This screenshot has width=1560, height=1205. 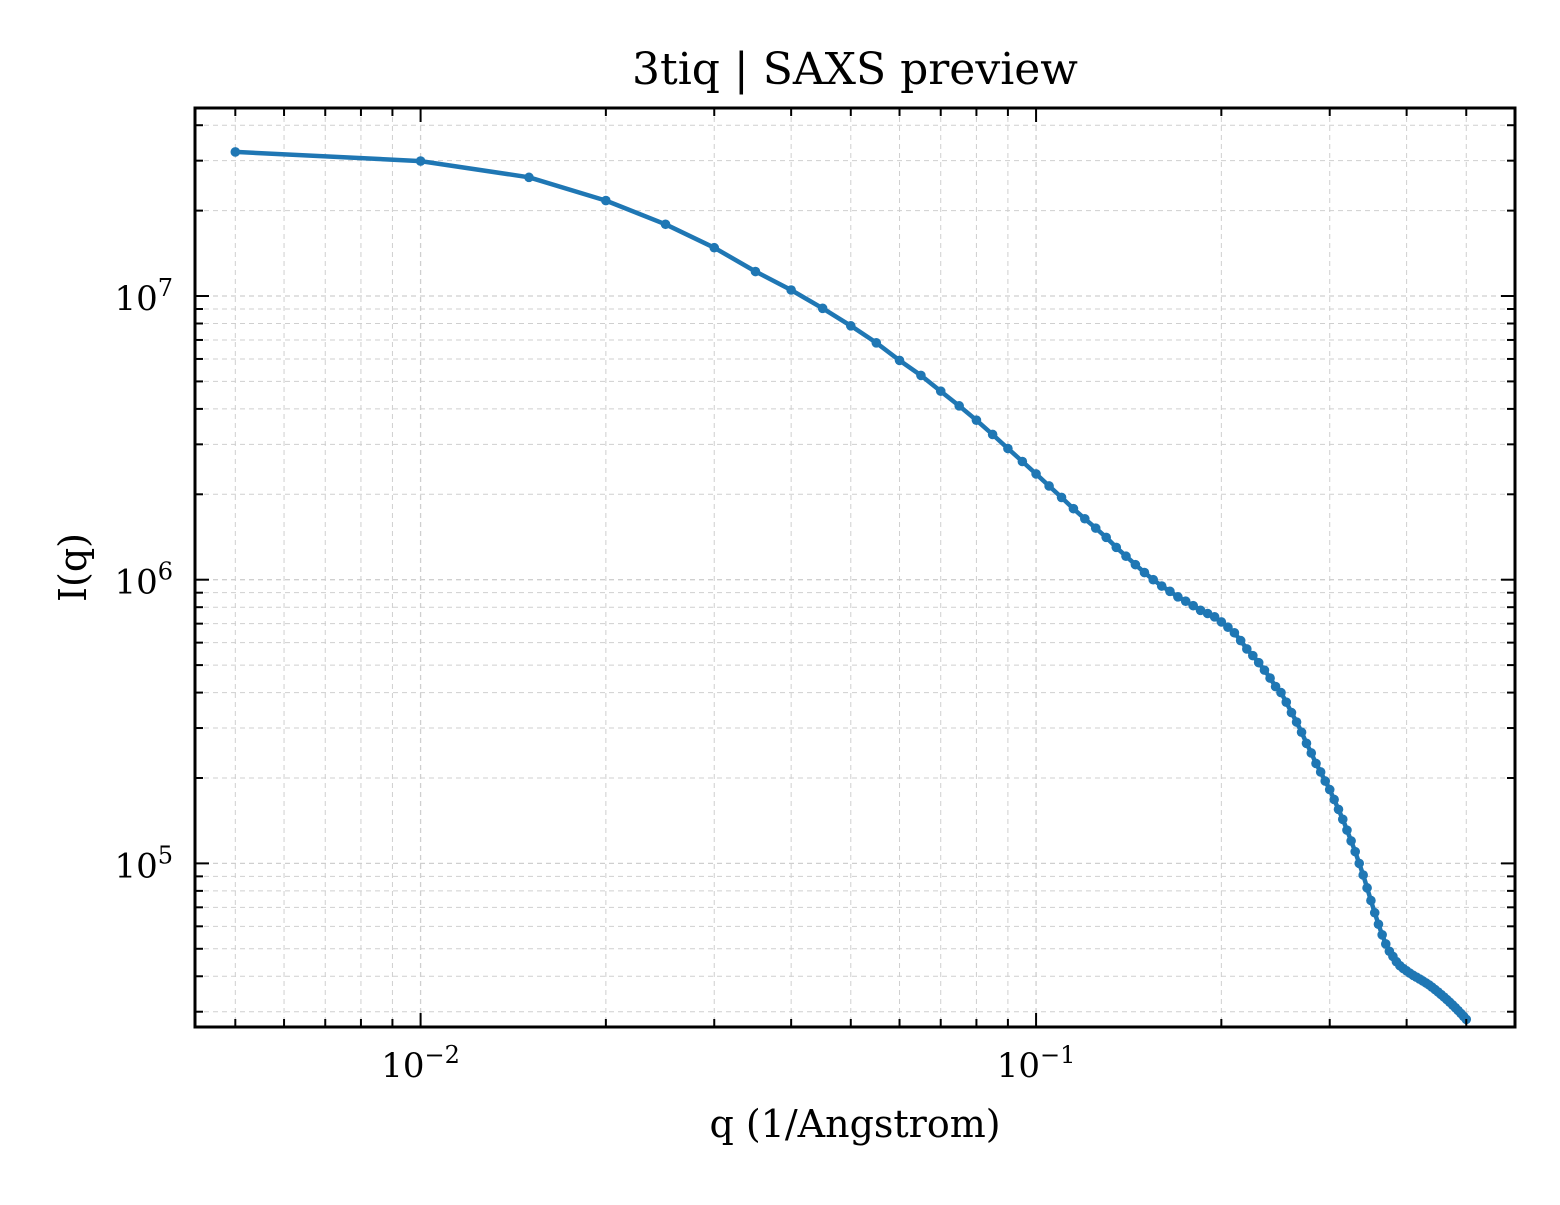 I want to click on x-axis-label: q (1/Angstrom), so click(x=854, y=1124).